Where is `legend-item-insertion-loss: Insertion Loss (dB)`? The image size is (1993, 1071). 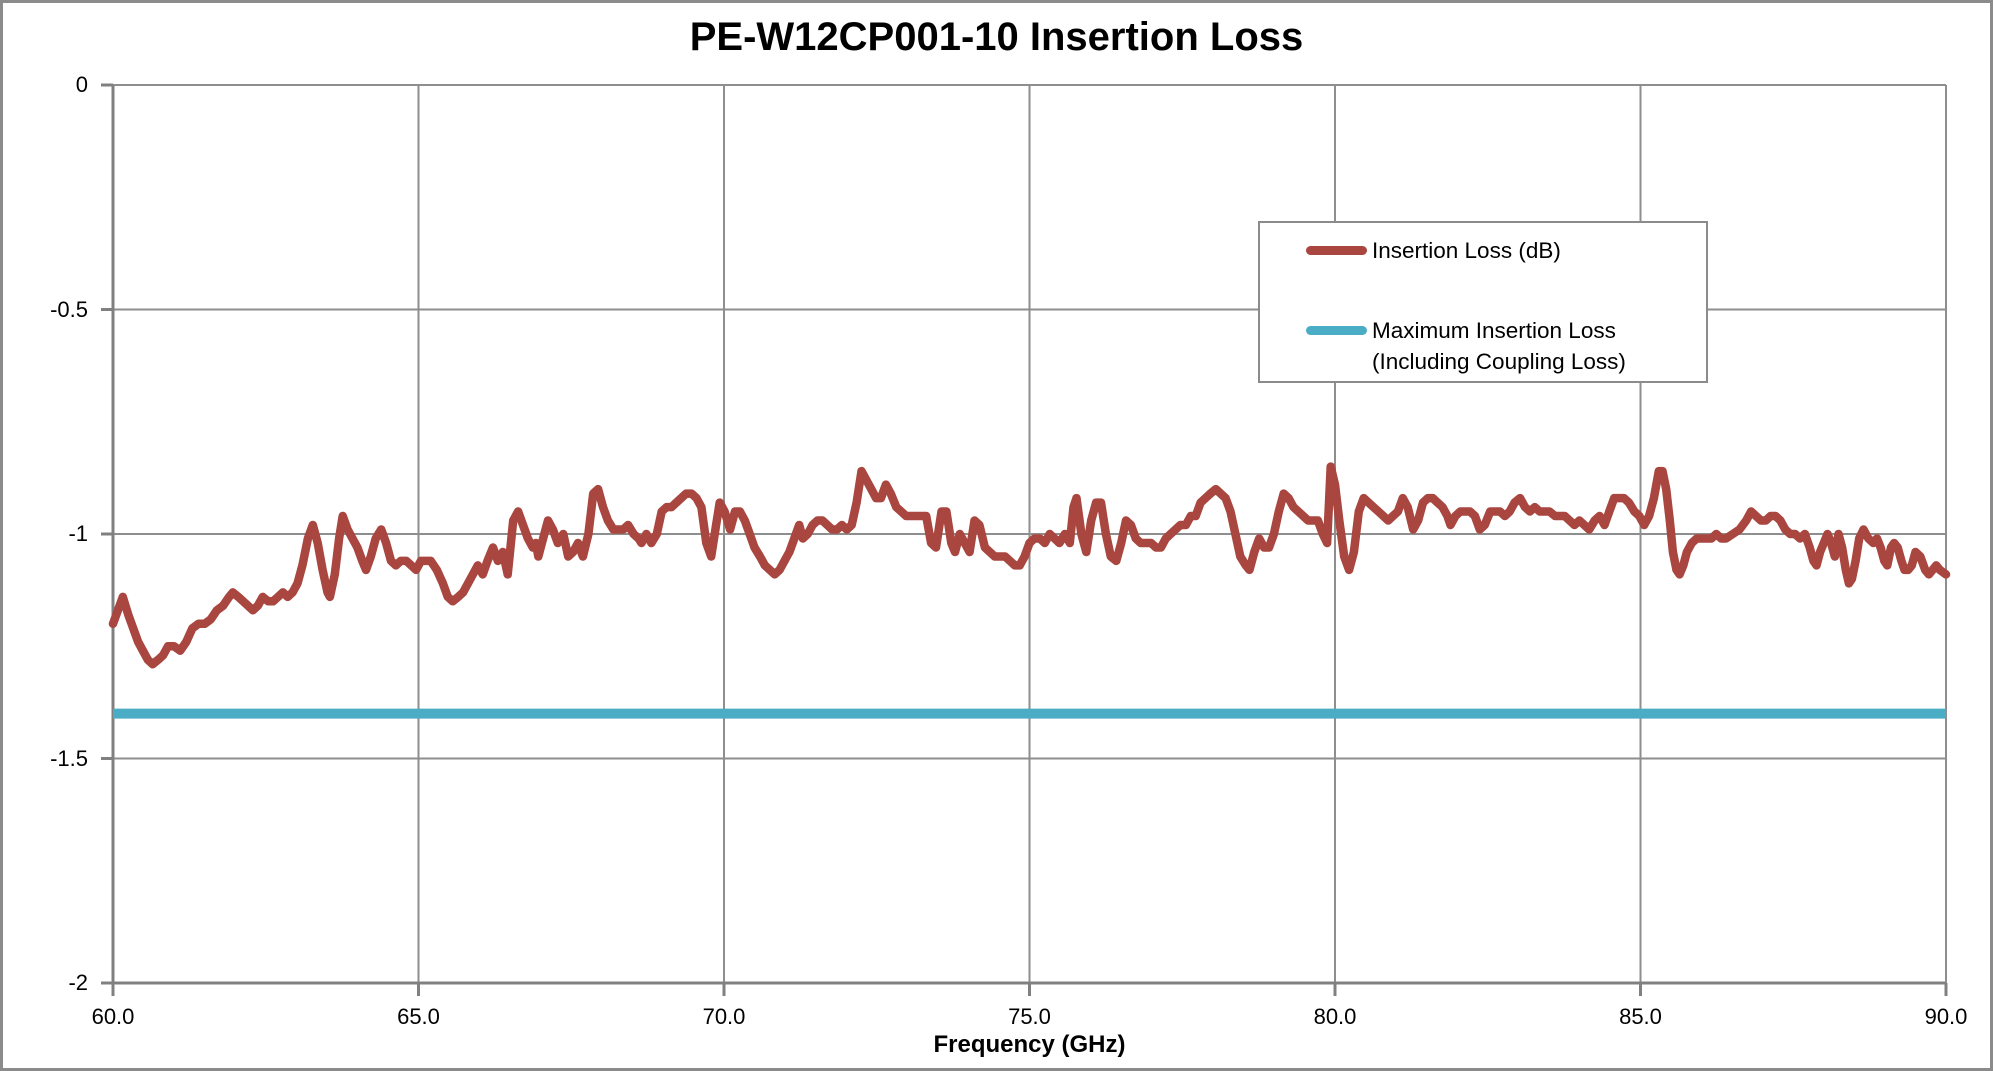
legend-item-insertion-loss: Insertion Loss (dB) is located at coordinates (1433, 250).